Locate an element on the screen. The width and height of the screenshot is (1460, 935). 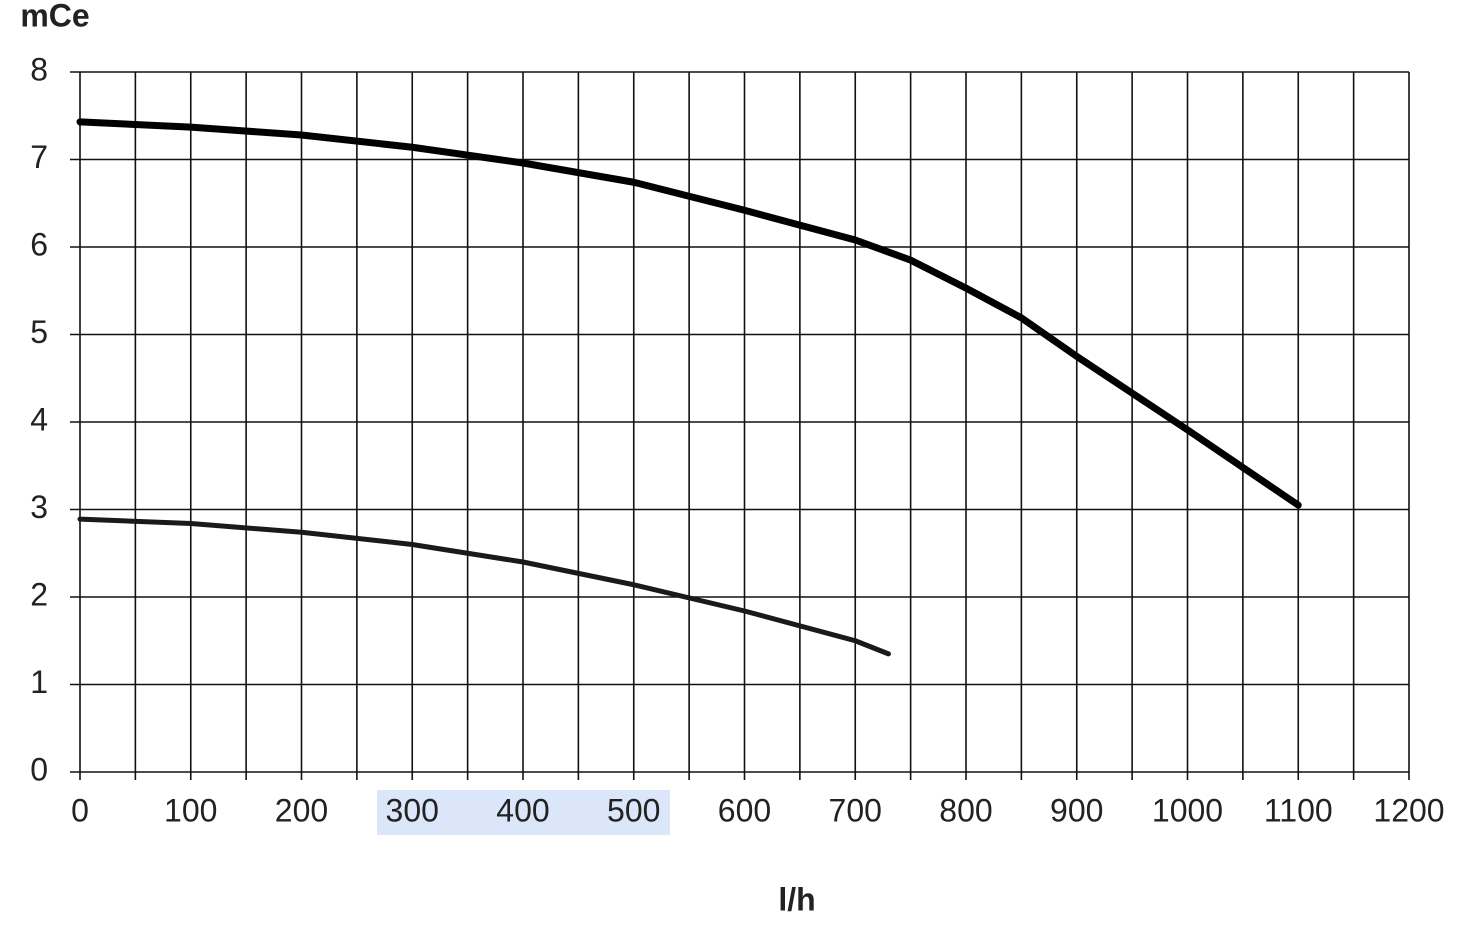
x-tick-label: 900 is located at coordinates (1076, 810).